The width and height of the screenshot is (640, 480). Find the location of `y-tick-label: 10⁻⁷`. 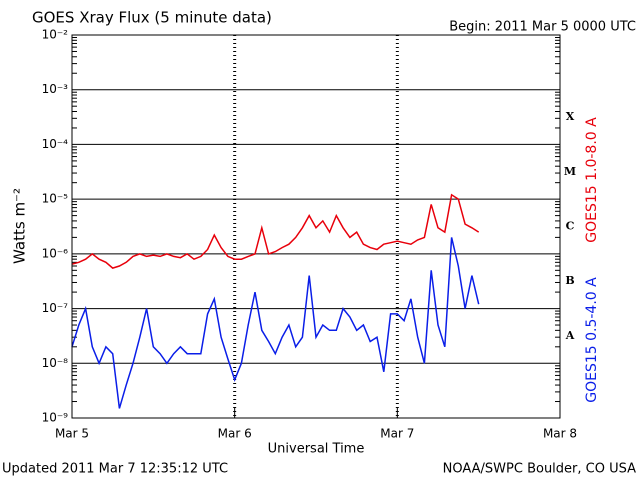

y-tick-label: 10⁻⁷ is located at coordinates (55, 308).